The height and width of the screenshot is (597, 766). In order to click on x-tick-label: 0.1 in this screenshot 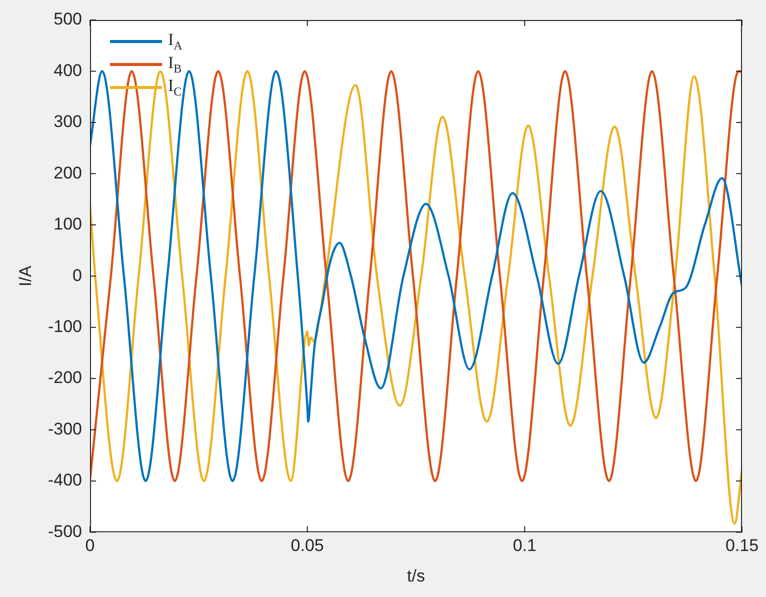, I will do `click(524, 546)`.